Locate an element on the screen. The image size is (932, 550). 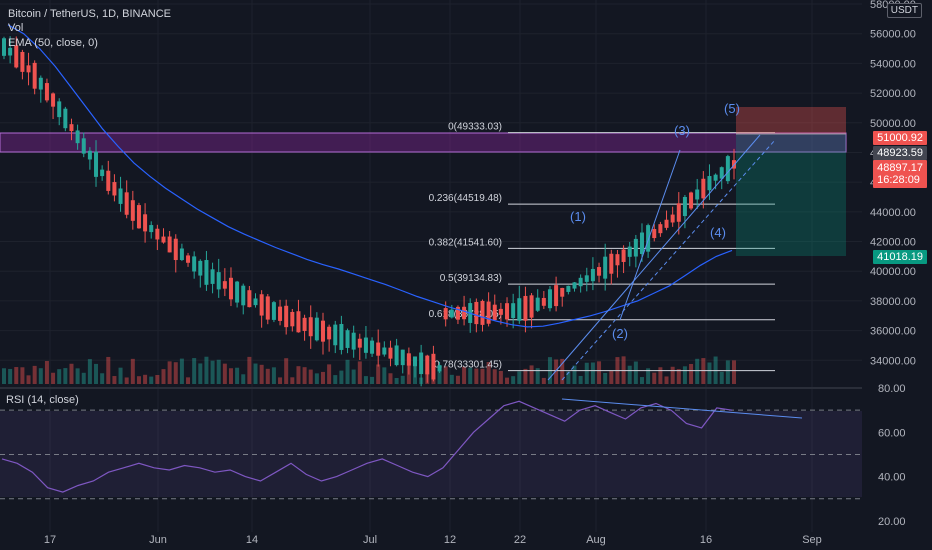
symbol-title: Bitcoin / TetherUS, 1D, BINANCE is located at coordinates (90, 14).